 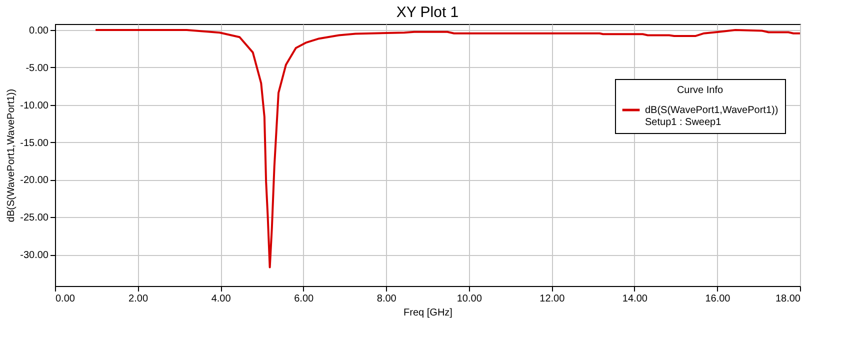 What do you see at coordinates (700, 90) in the screenshot?
I see `legend-title: Curve Info` at bounding box center [700, 90].